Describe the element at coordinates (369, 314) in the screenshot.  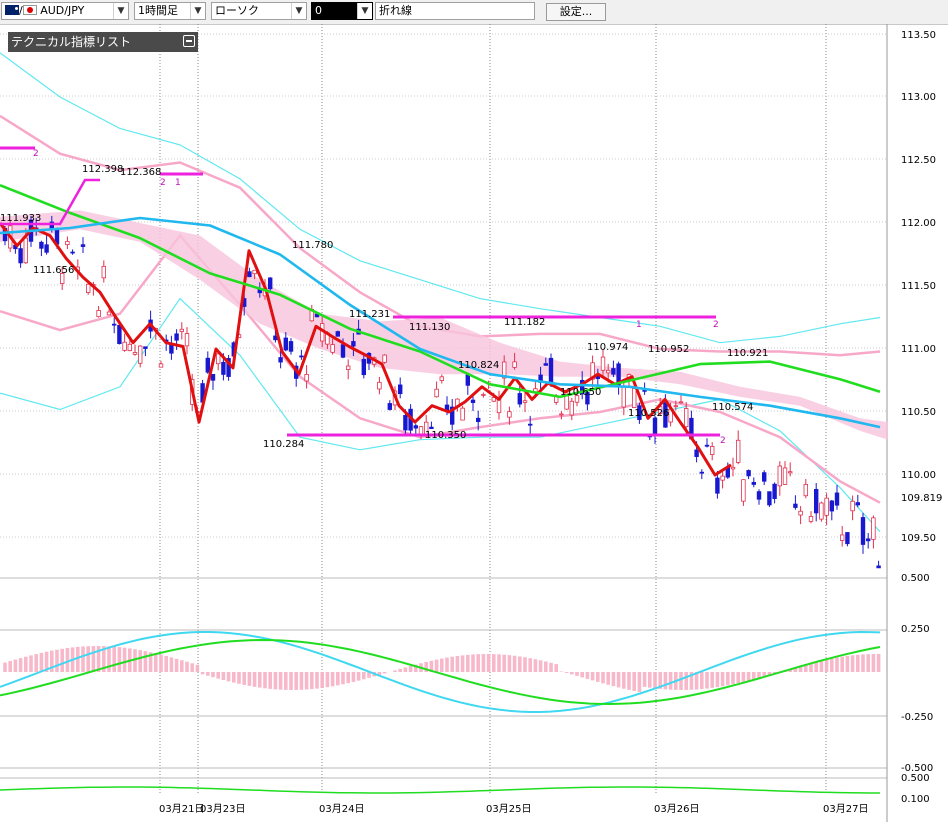
I see `price-annotation: 111.231` at that location.